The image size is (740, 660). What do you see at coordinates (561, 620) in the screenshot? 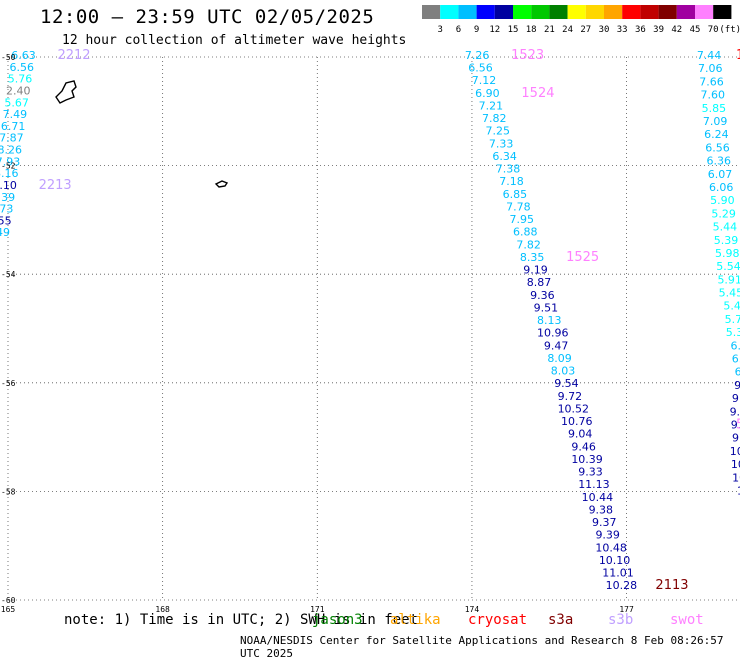
I see `satellite-s3a: s3a` at bounding box center [561, 620].